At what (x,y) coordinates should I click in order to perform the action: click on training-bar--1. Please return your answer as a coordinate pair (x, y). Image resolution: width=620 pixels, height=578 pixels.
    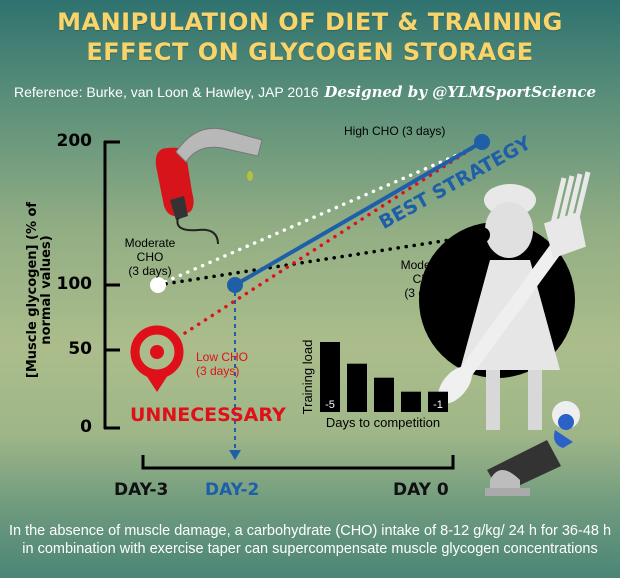
    Looking at the image, I should click on (438, 401).